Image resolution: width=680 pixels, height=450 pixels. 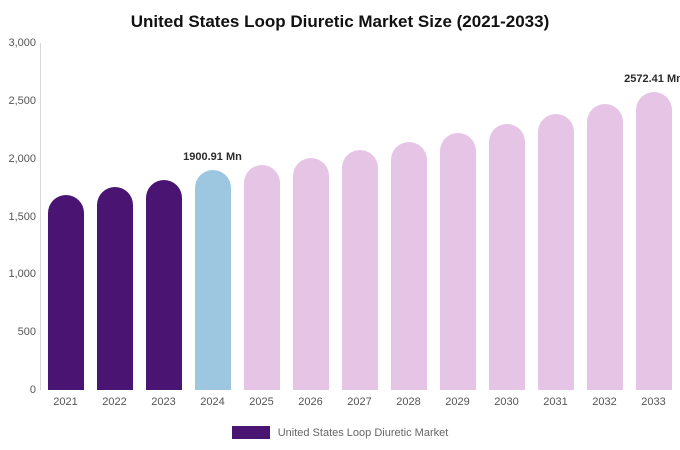 I want to click on x-axis-tick-label-2026: 2026, so click(x=310, y=402).